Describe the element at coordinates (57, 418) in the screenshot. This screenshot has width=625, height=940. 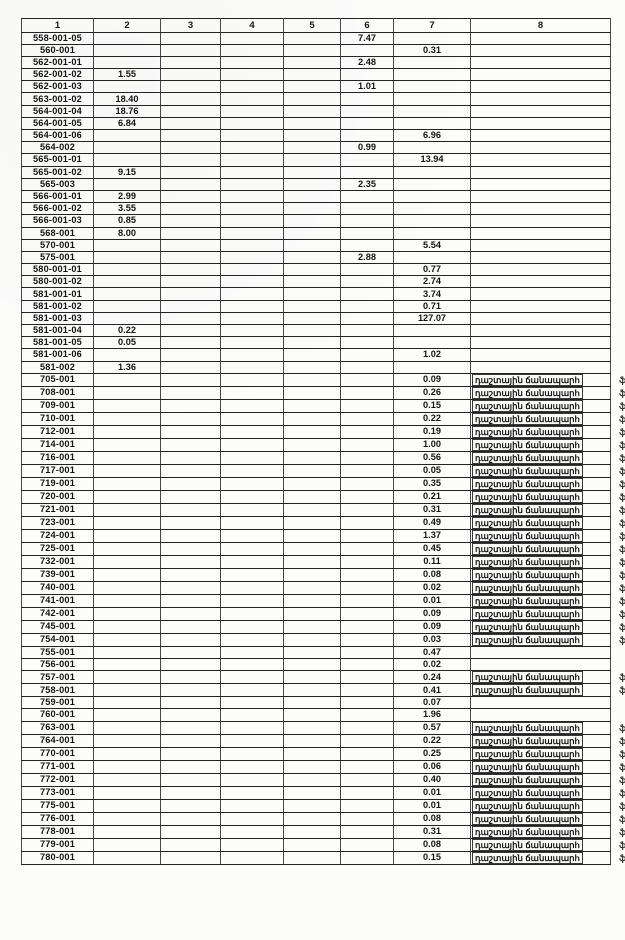
I see `parcel-id-cell: 710-001` at that location.